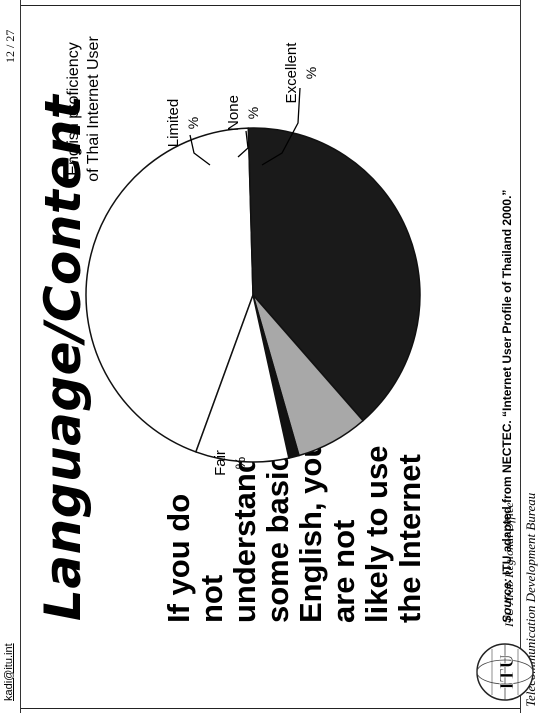  I want to click on leader-line-limited, so click(200, 150).